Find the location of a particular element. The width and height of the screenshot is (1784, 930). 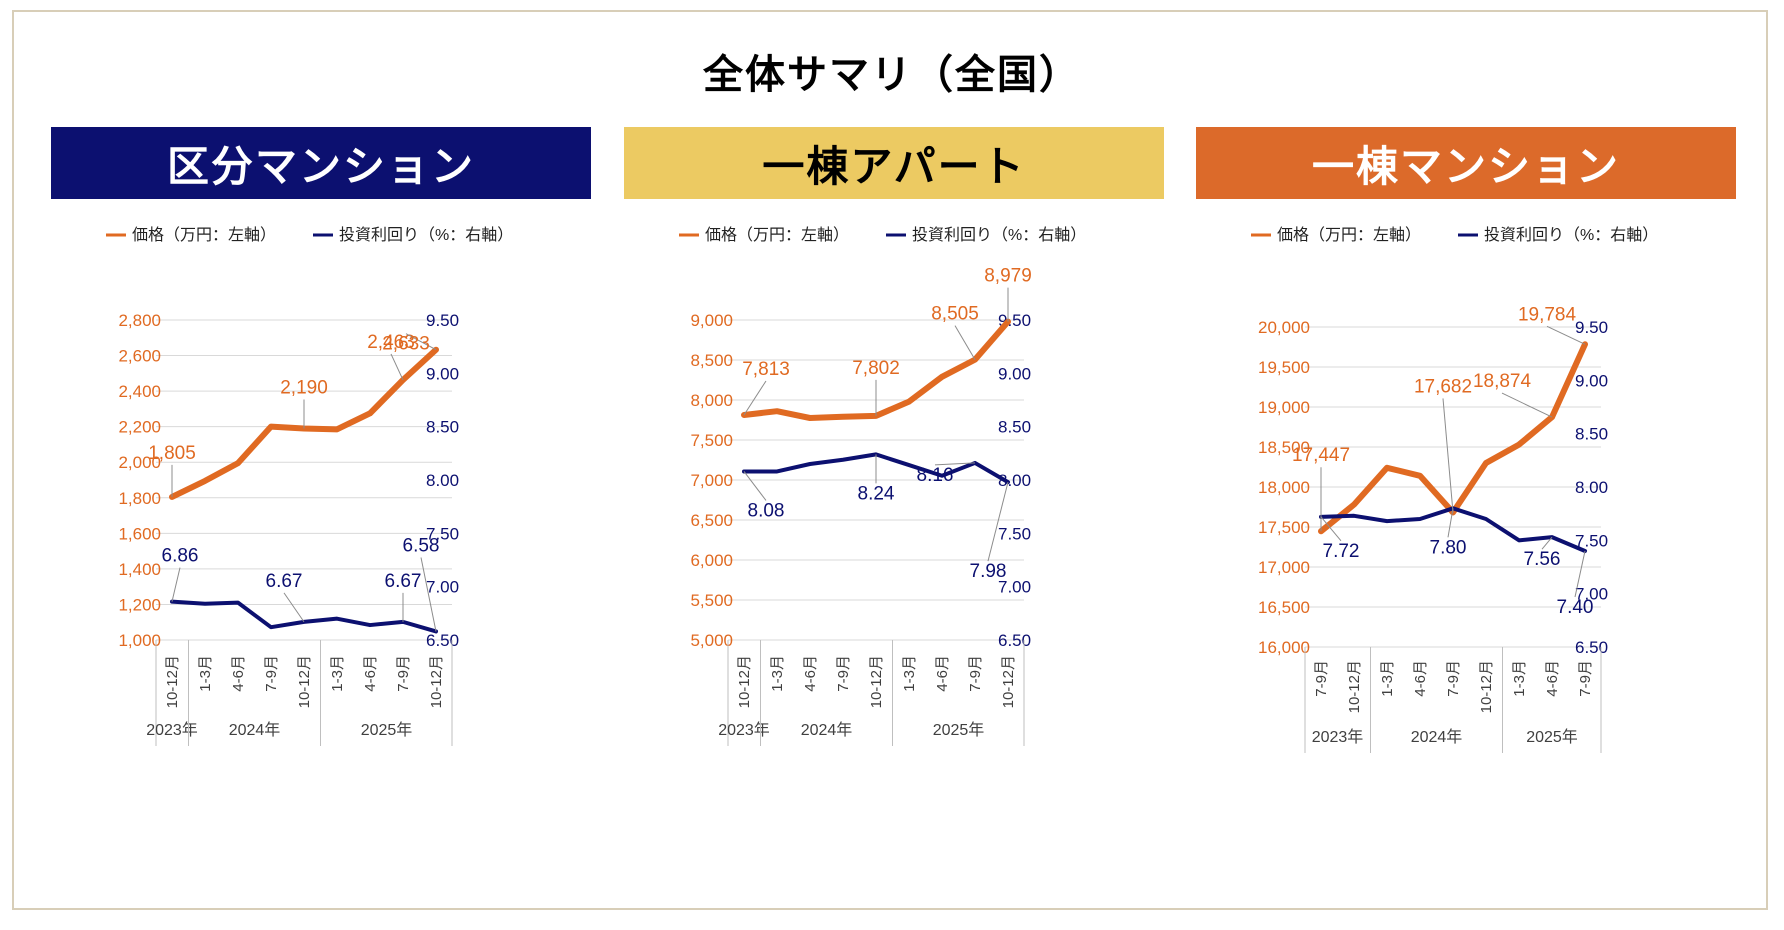

data-label: 8.08 is located at coordinates (766, 510).